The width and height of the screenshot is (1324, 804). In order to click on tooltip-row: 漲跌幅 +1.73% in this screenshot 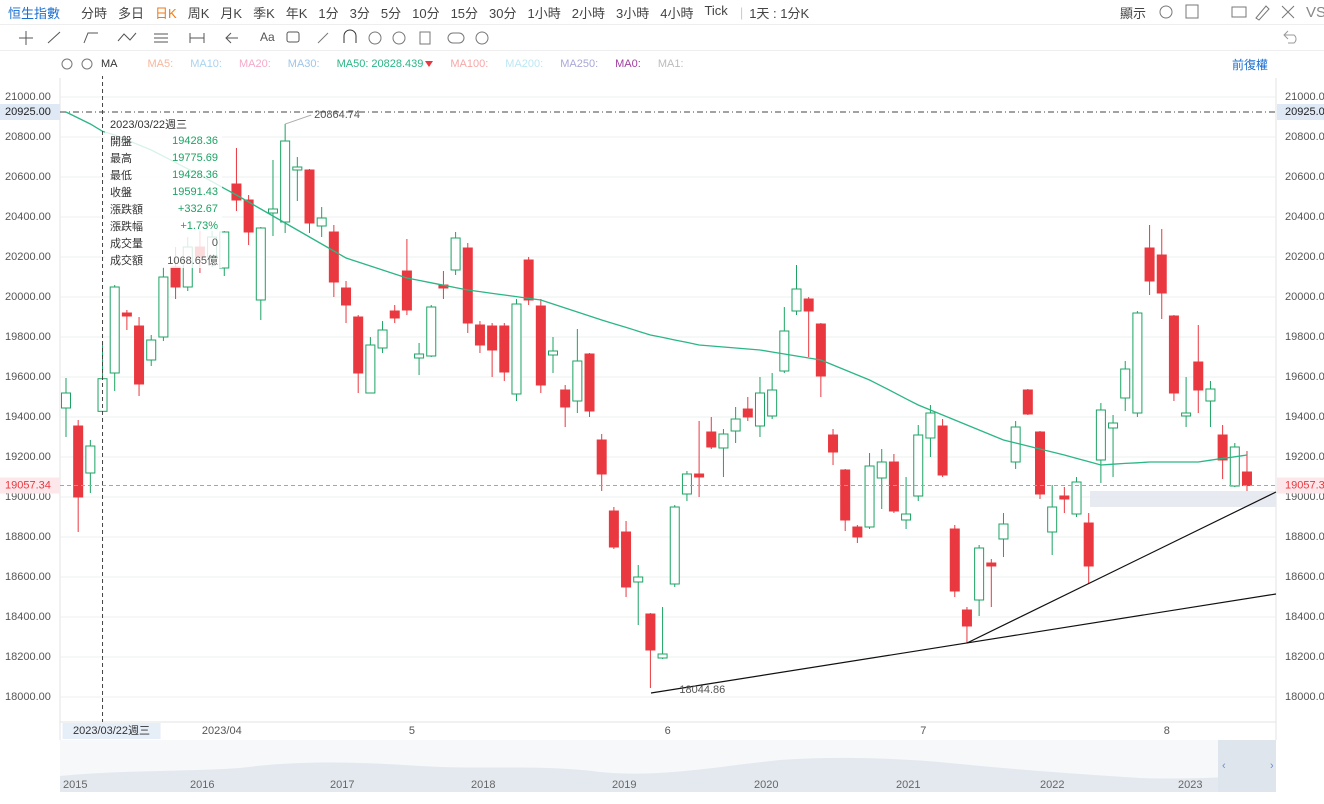, I will do `click(163, 225)`.